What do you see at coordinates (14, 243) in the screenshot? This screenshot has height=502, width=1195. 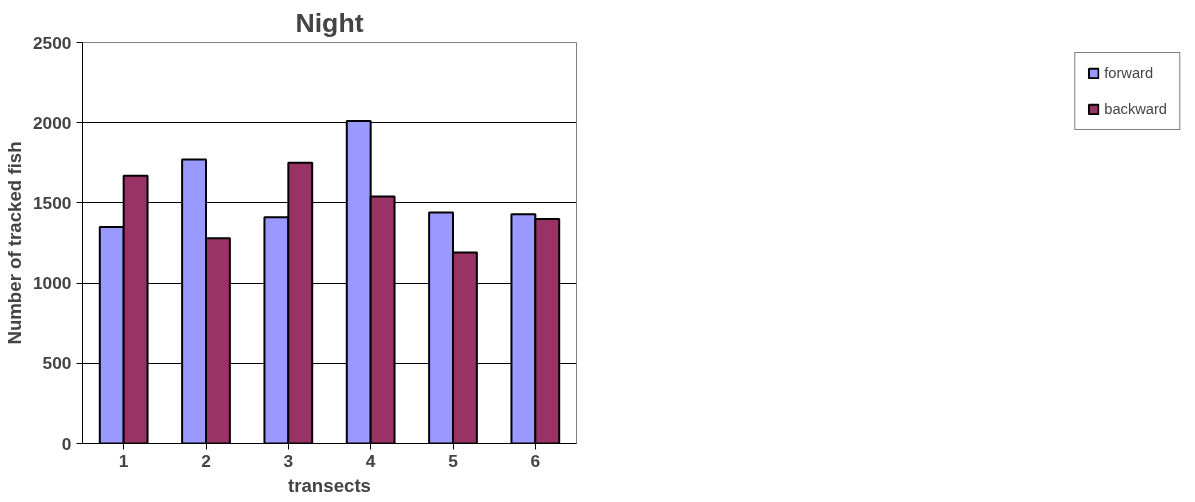 I see `y-axis-title: Number of tracked fish` at bounding box center [14, 243].